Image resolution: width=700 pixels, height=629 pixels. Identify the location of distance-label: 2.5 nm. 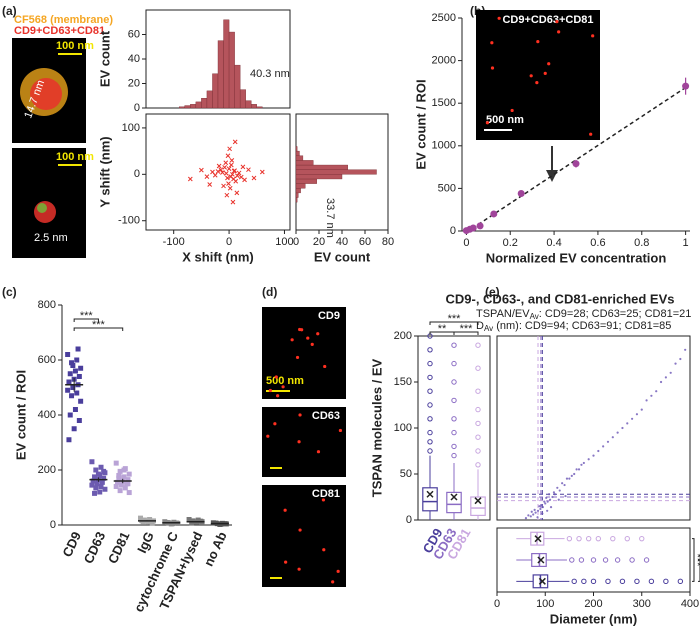
(51, 238).